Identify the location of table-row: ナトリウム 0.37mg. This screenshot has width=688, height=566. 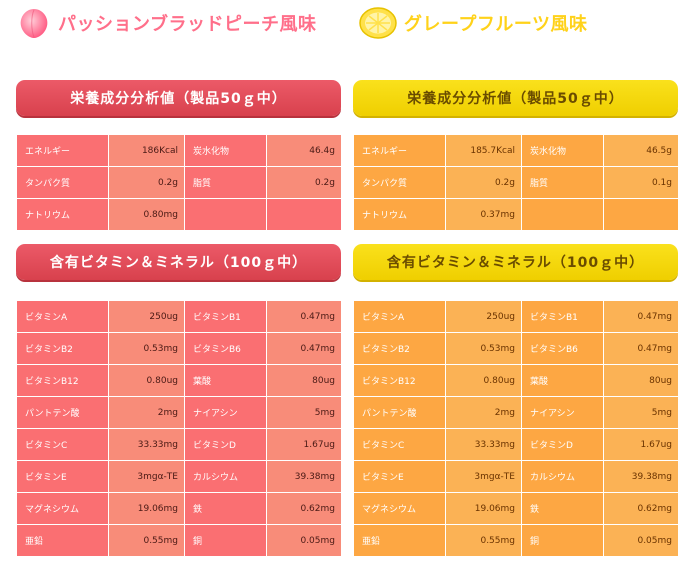
(516, 214).